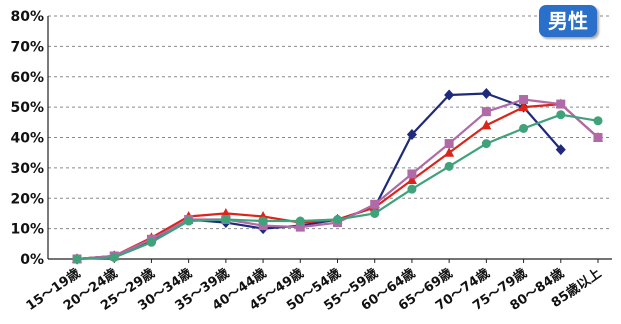 This screenshot has width=621, height=324. I want to click on y-tick-label: 10%, so click(27, 230).